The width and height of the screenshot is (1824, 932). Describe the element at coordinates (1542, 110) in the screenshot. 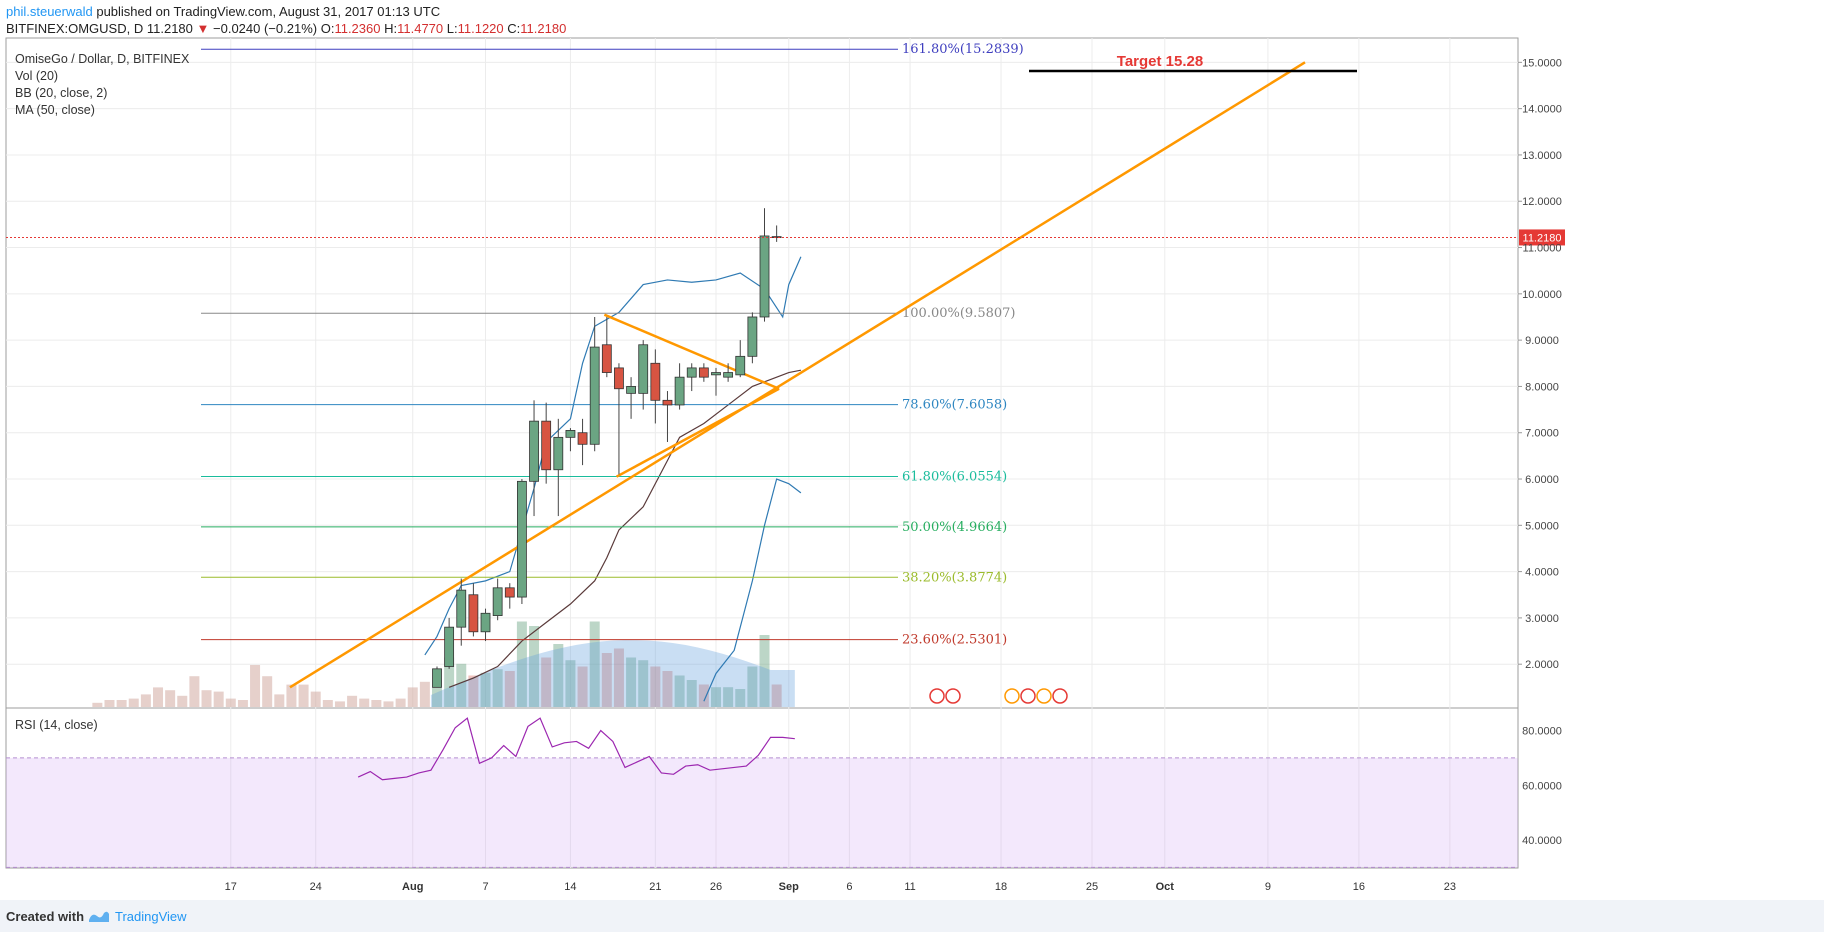

I see `price-axis-label-1: 14.0000` at that location.